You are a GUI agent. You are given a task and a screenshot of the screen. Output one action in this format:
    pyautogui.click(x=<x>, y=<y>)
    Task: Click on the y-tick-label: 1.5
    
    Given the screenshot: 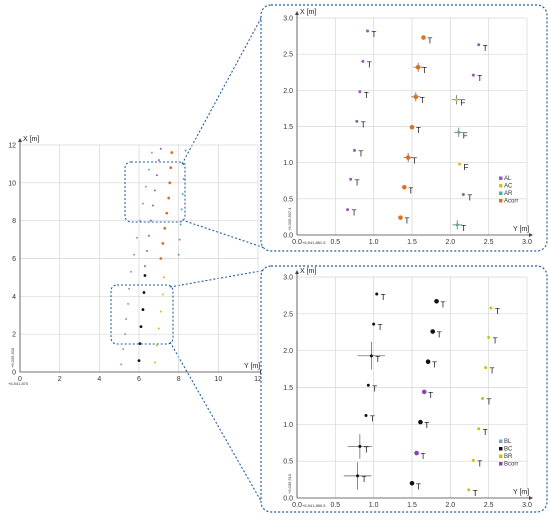 What is the action you would take?
    pyautogui.click(x=288, y=127)
    